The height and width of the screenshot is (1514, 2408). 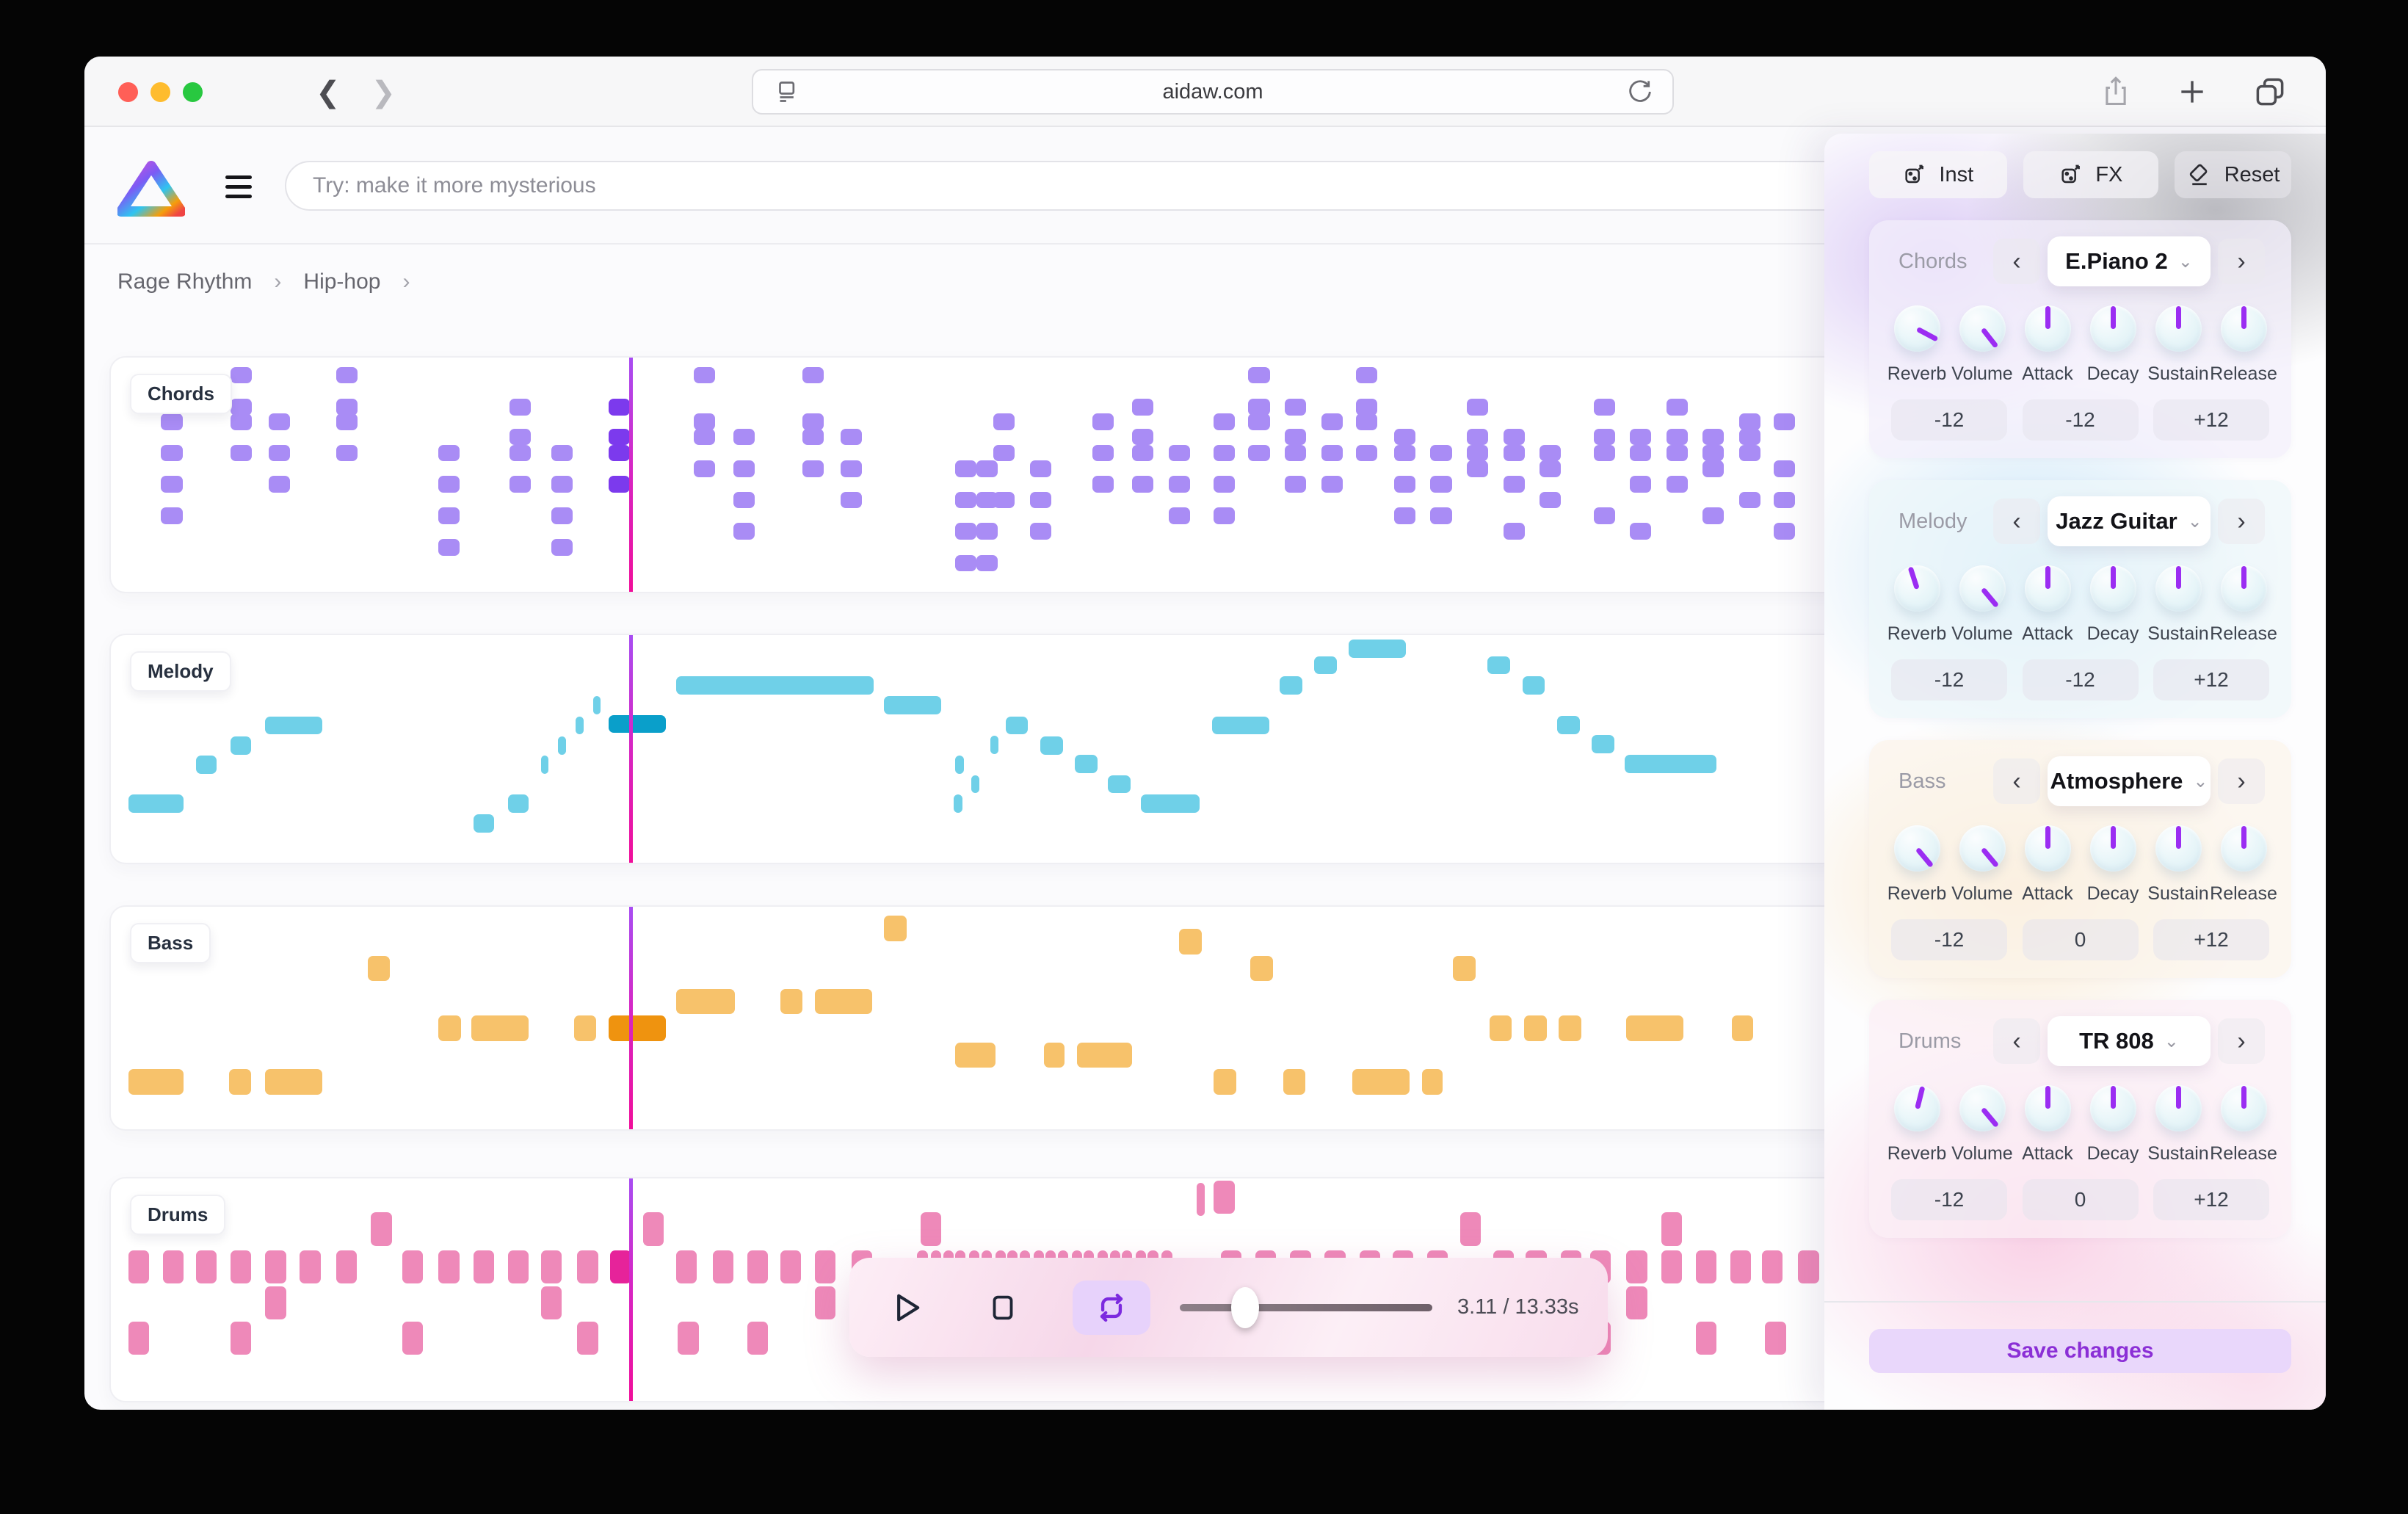 What do you see at coordinates (185, 281) in the screenshot?
I see `breadcrumb-project: Rage Rhythm` at bounding box center [185, 281].